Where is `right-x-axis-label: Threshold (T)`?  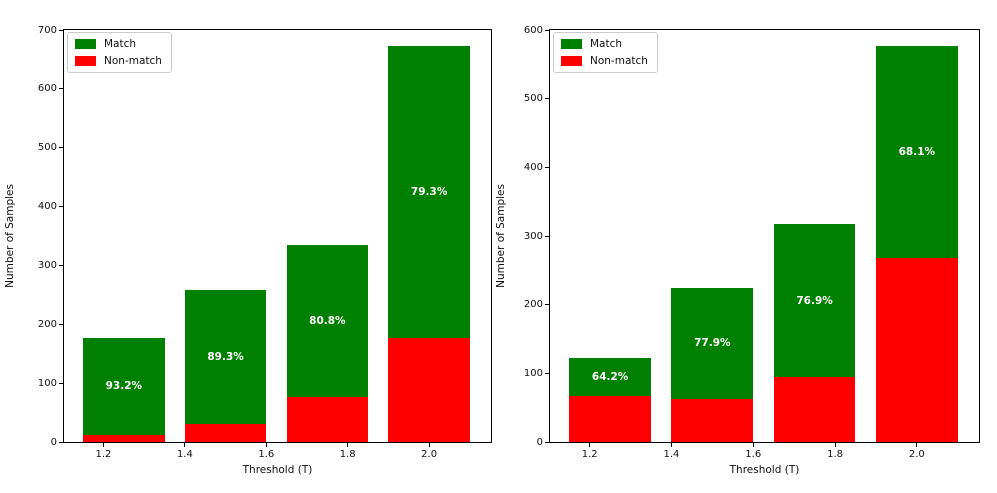
right-x-axis-label: Threshold (T) is located at coordinates (764, 470).